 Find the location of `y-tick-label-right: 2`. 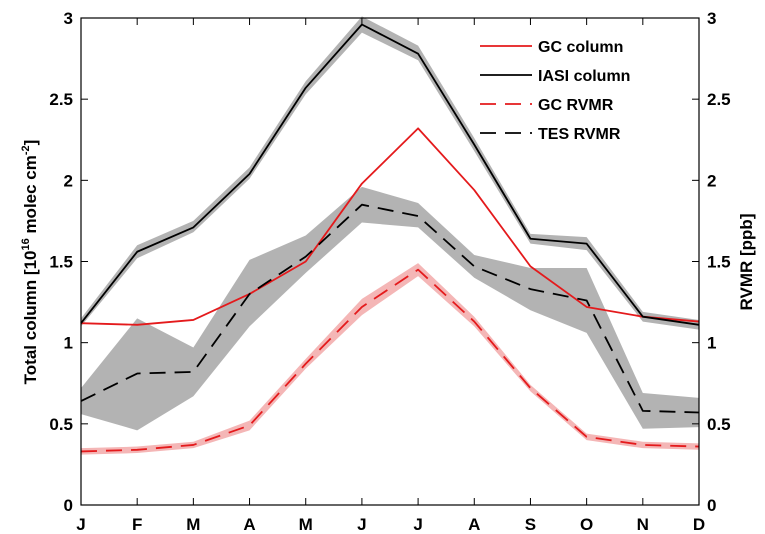

y-tick-label-right: 2 is located at coordinates (711, 180).